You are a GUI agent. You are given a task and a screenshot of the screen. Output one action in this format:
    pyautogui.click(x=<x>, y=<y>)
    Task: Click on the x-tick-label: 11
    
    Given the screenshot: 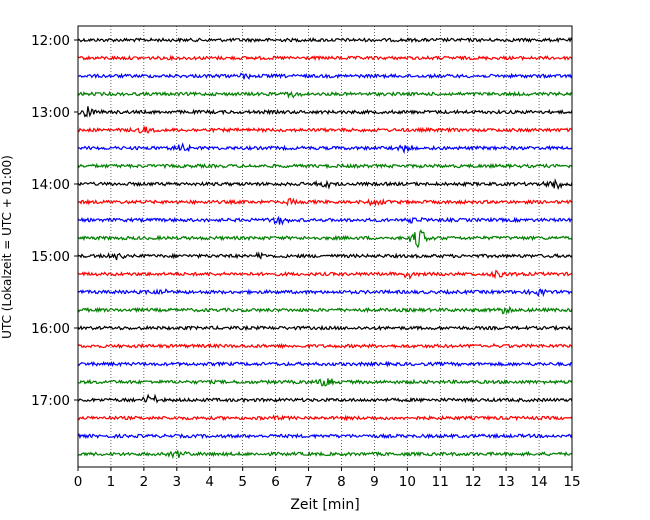 What is the action you would take?
    pyautogui.click(x=440, y=482)
    